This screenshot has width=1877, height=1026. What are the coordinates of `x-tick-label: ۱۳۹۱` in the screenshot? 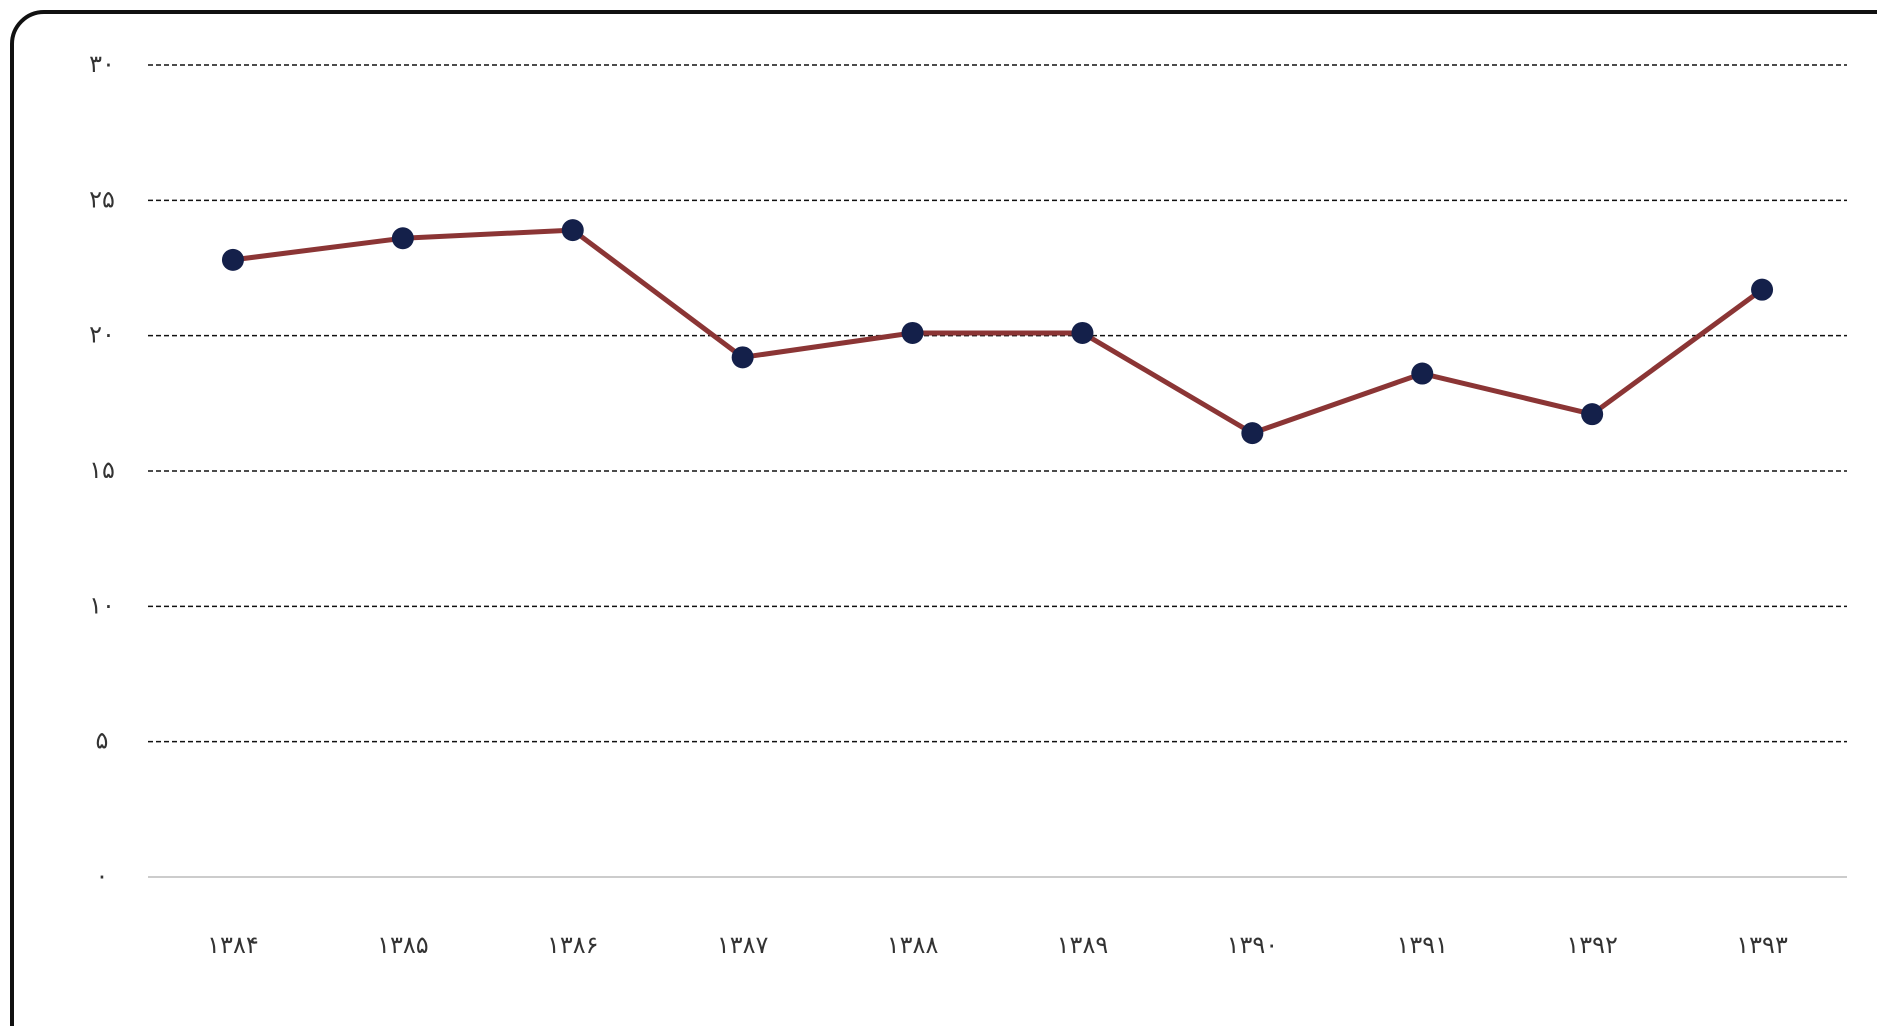 It's located at (1422, 945).